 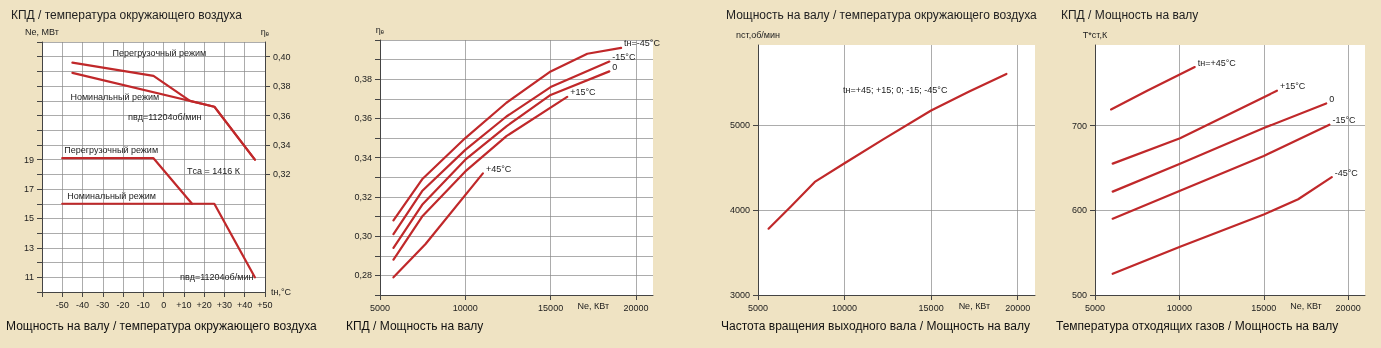 I want to click on y-tick-label: 0,36, so click(x=363, y=118).